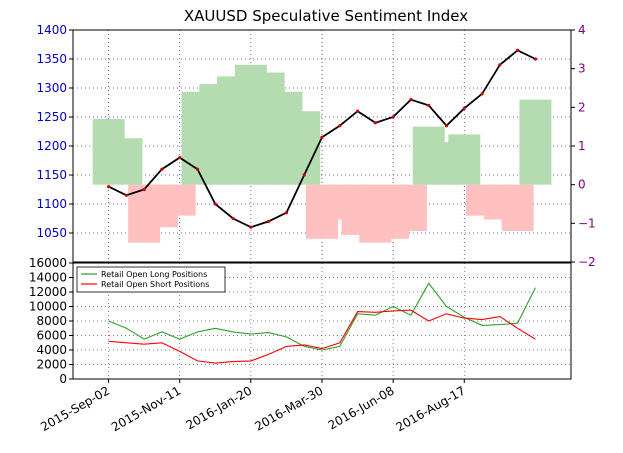 This screenshot has height=453, width=623. I want to click on y2-tick-label: −1, so click(587, 223).